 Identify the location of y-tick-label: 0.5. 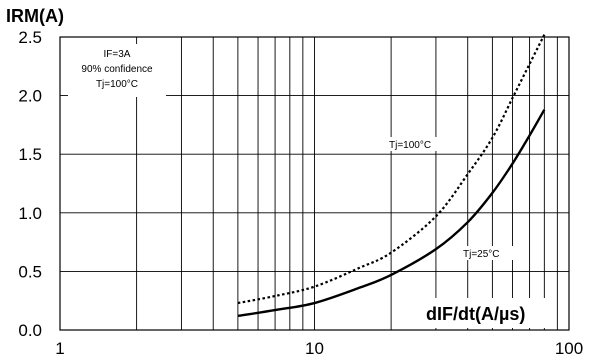
(30, 271).